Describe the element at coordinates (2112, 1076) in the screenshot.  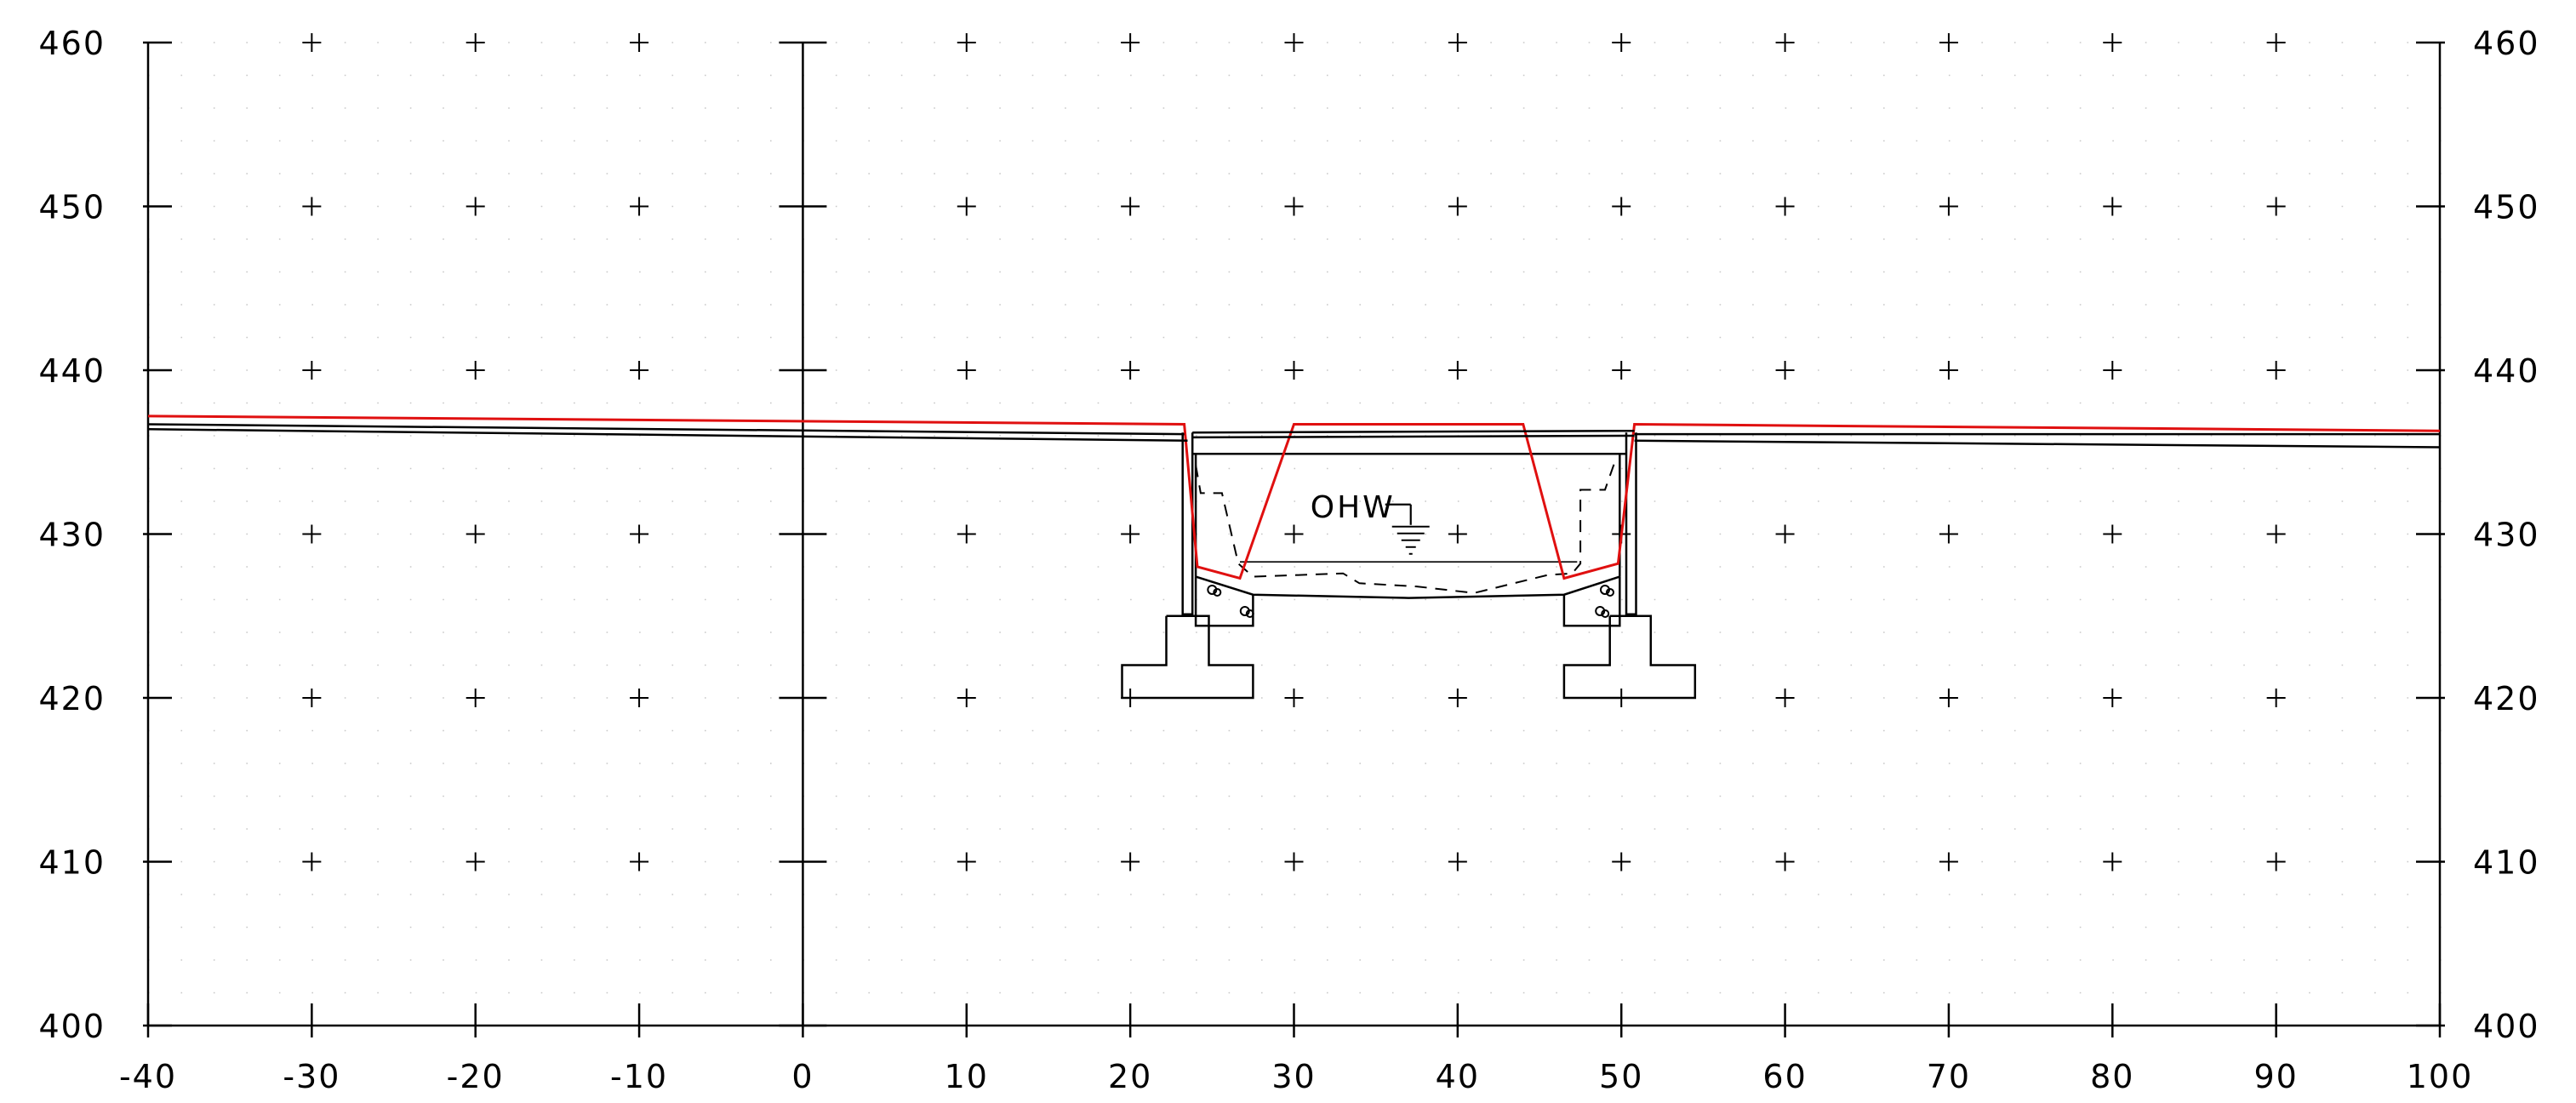
I see `x-tick-label: 80` at that location.